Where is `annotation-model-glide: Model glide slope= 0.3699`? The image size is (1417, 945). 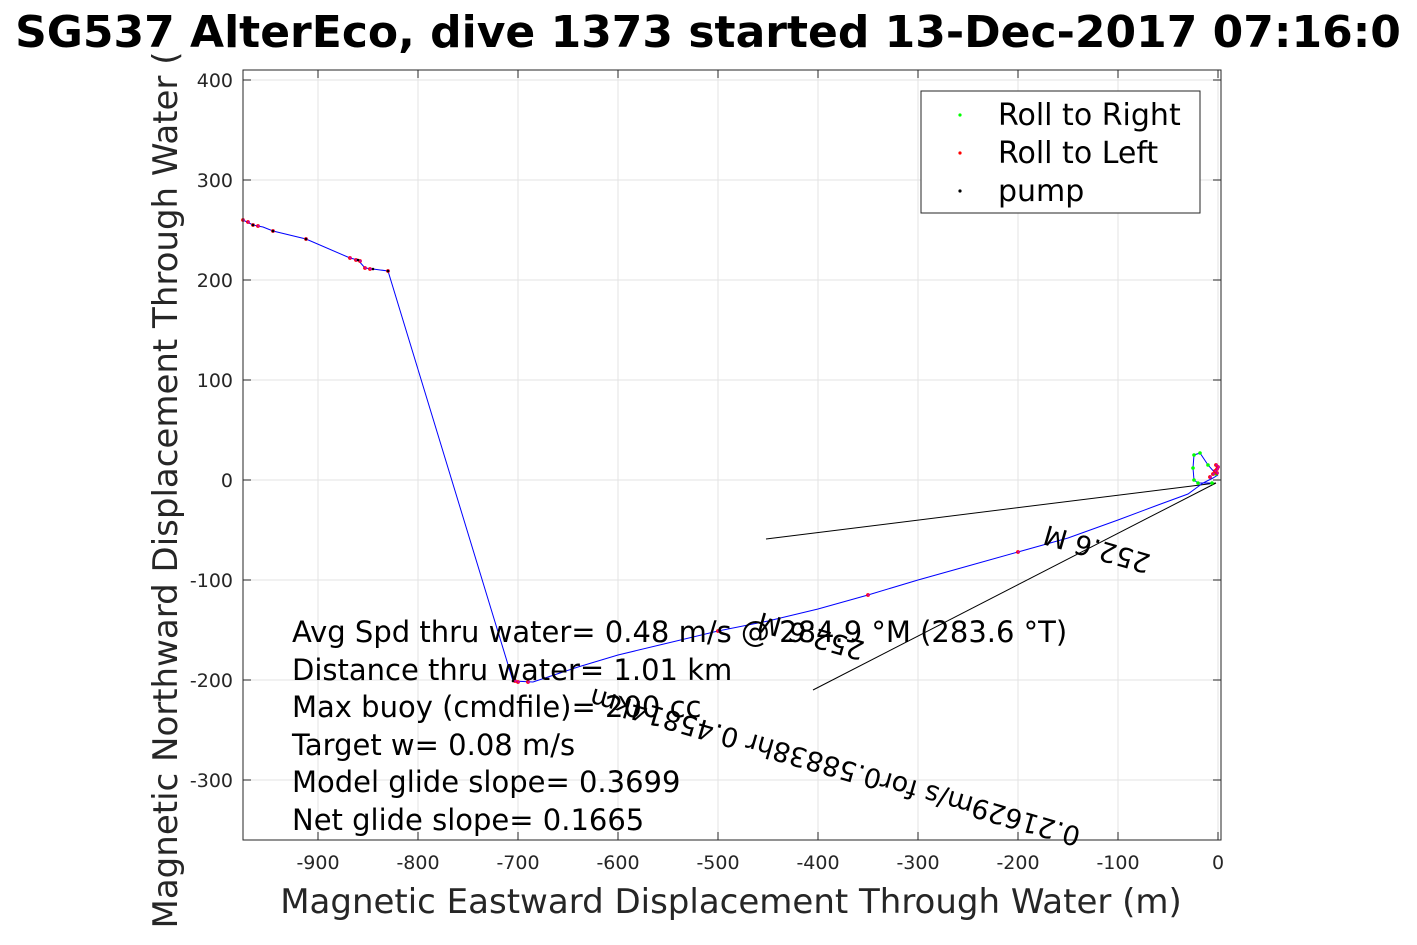
annotation-model-glide: Model glide slope= 0.3699 is located at coordinates (486, 782).